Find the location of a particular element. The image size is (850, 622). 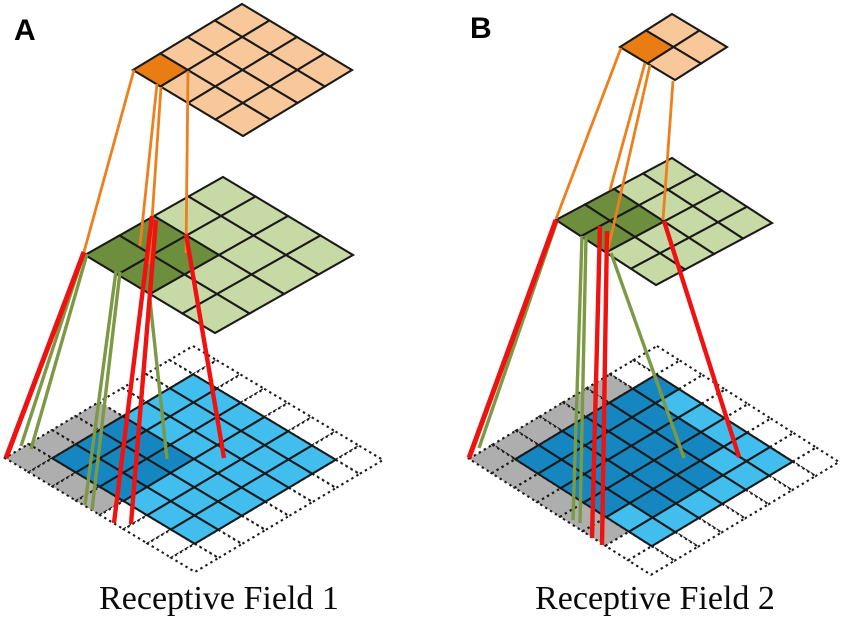

panel-b-top-layer-grid is located at coordinates (673, 47).